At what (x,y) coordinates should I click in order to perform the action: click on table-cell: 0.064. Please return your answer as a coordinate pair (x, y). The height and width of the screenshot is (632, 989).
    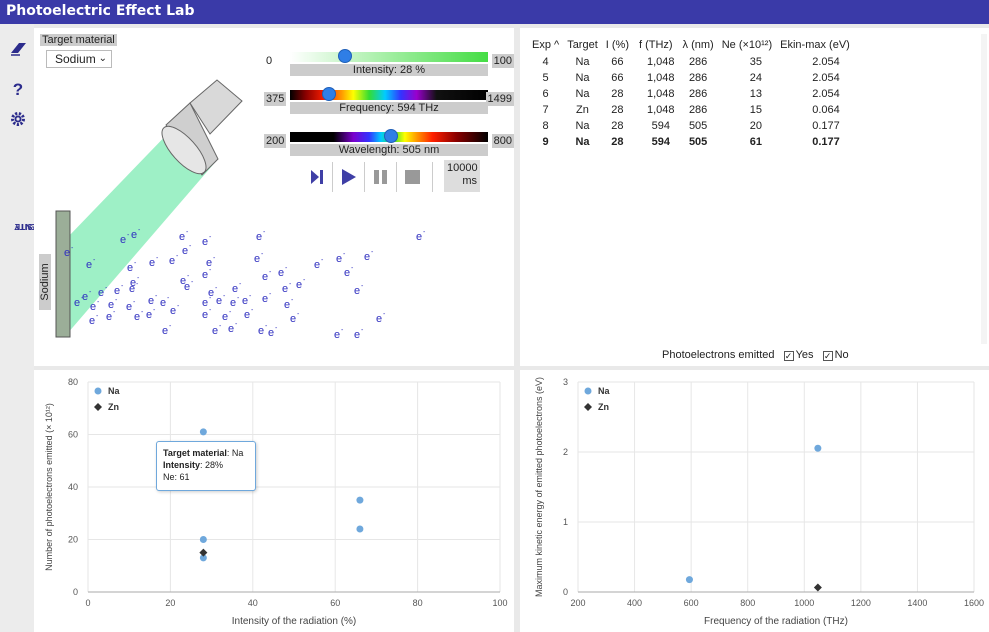
    Looking at the image, I should click on (815, 110).